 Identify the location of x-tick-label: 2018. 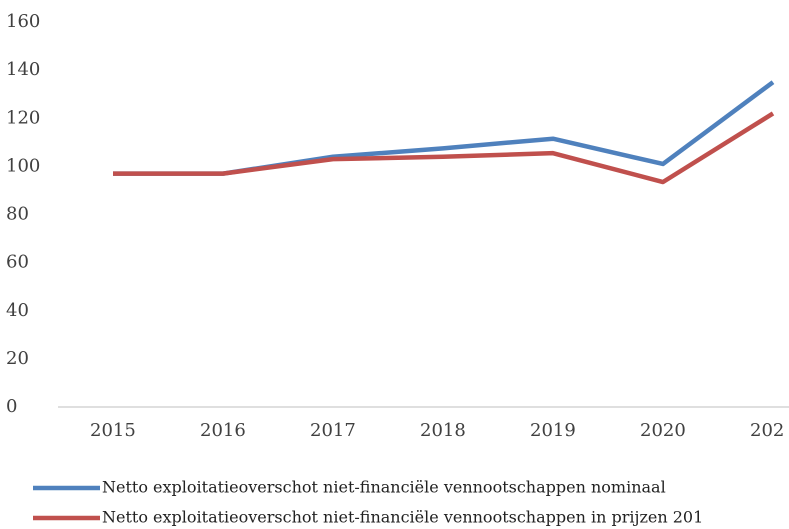
(443, 430).